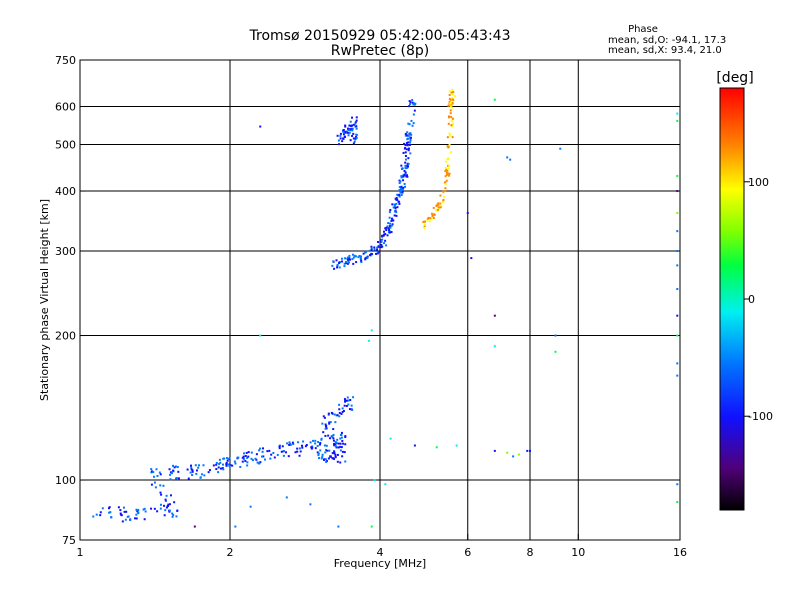  Describe the element at coordinates (751, 299) in the screenshot. I see `colorbar-tick-label: 0` at that location.